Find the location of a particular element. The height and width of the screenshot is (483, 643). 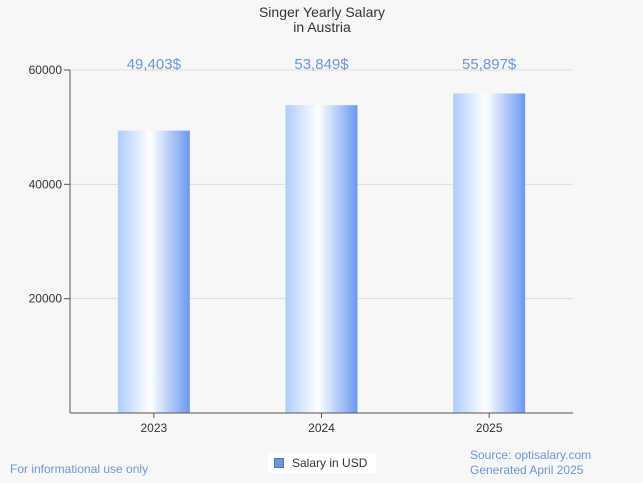

legend-swatch is located at coordinates (279, 463).